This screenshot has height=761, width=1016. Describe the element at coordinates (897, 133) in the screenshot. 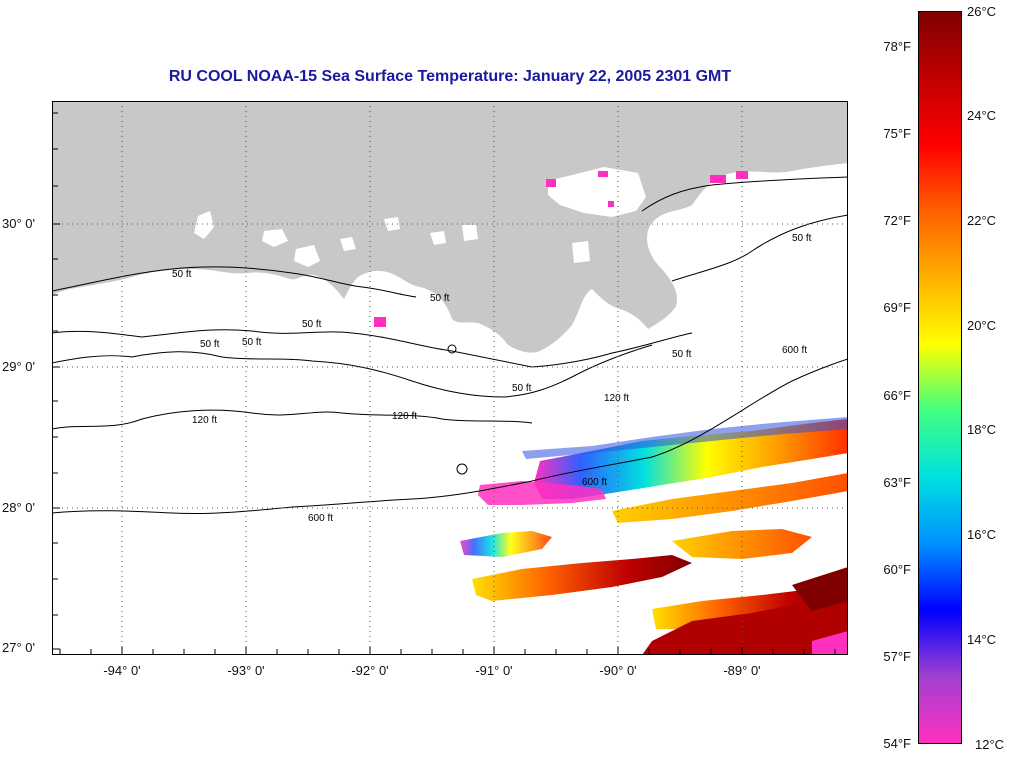

I see `colorbar-f-label: 75°F` at that location.